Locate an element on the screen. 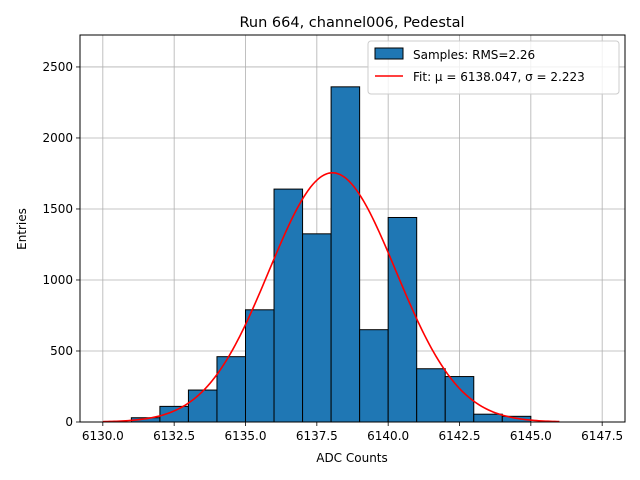  y-axis-label: Entries is located at coordinates (22, 229).